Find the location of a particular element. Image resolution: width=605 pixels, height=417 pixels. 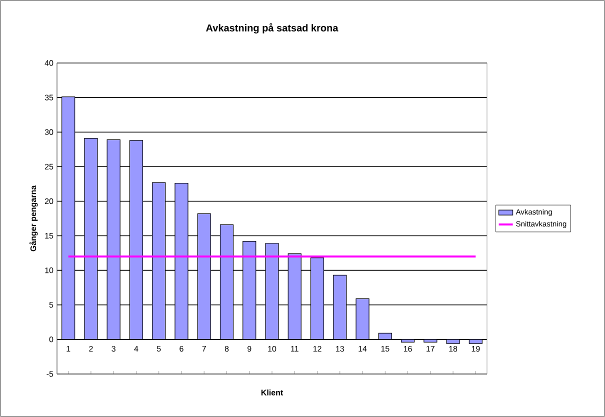

x-tick-label: 16 is located at coordinates (408, 349).